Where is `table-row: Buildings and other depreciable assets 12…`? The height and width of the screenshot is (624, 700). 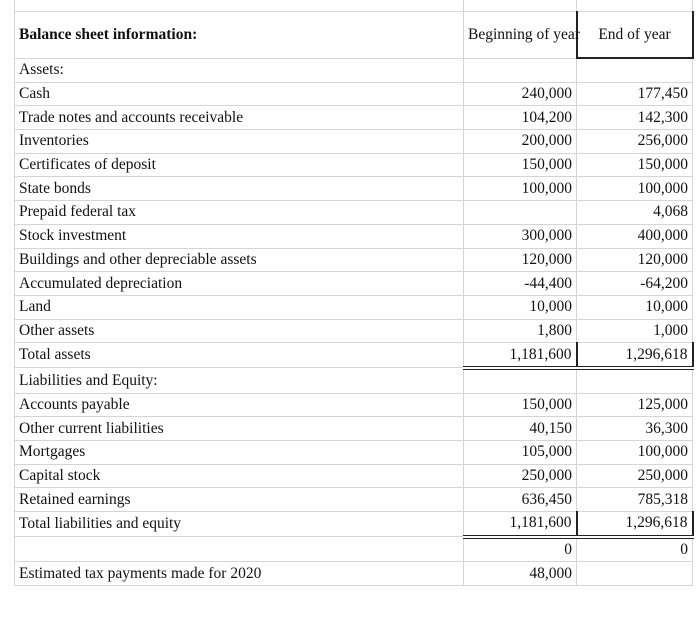 table-row: Buildings and other depreciable assets 12… is located at coordinates (353, 260).